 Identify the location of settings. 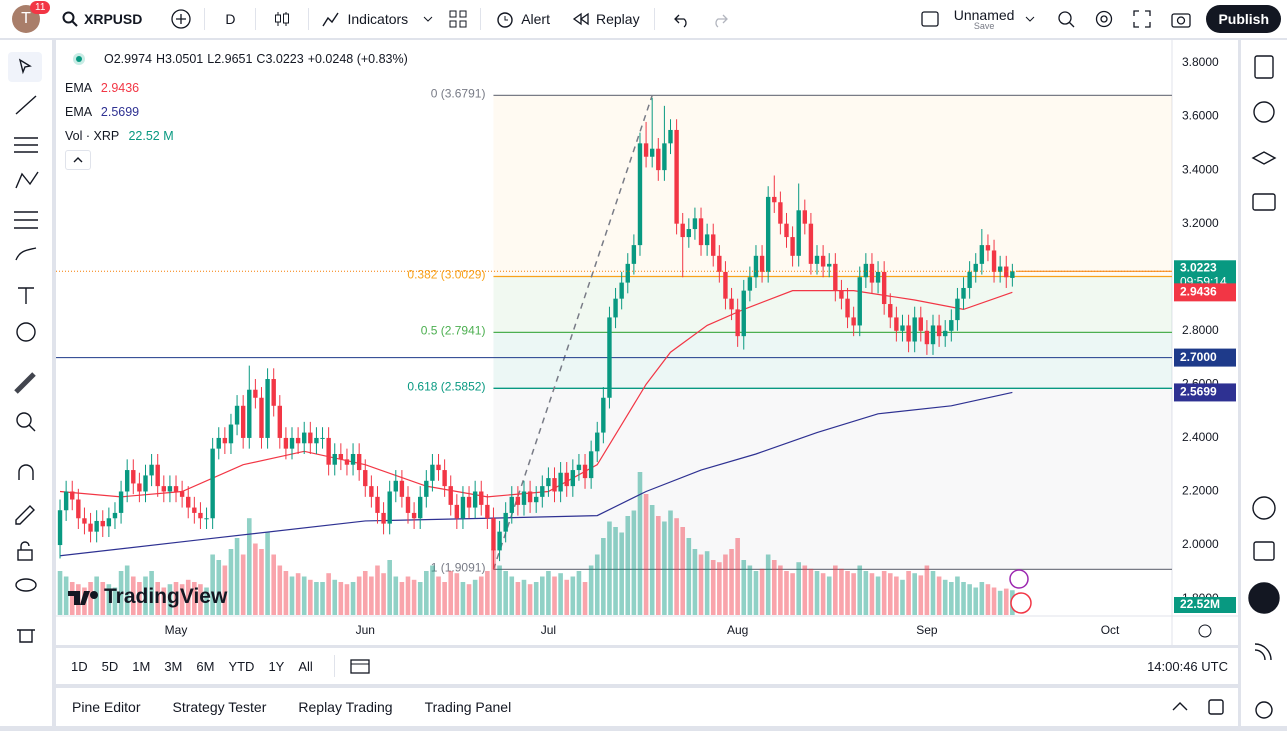
(1104, 19).